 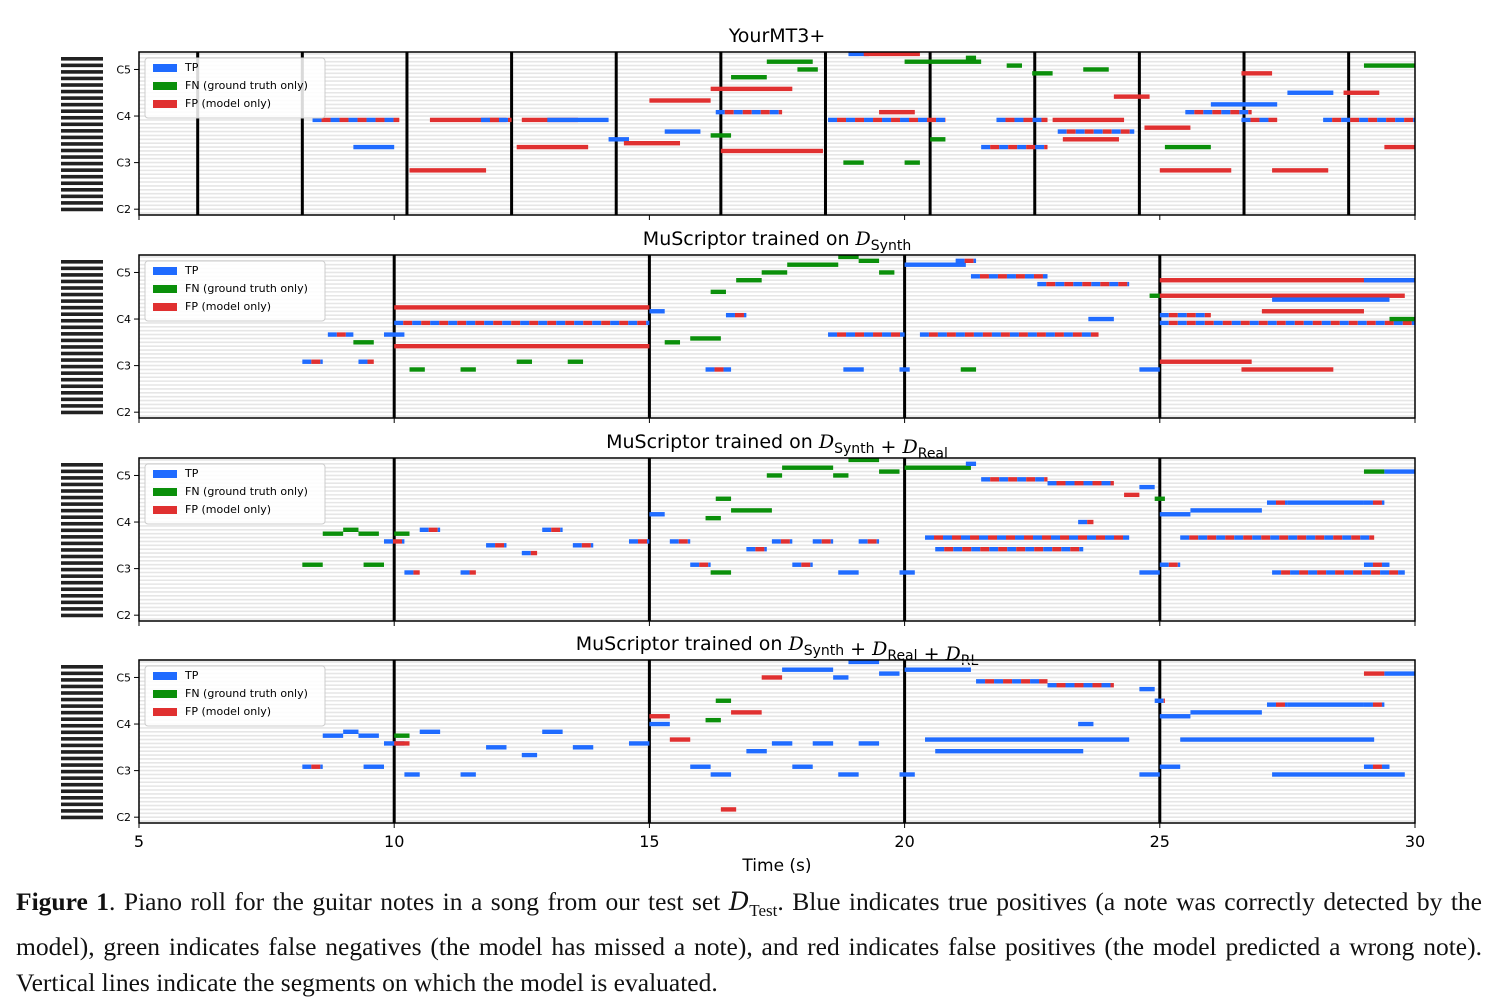 What do you see at coordinates (672, 342) in the screenshot?
I see `note-fn` at bounding box center [672, 342].